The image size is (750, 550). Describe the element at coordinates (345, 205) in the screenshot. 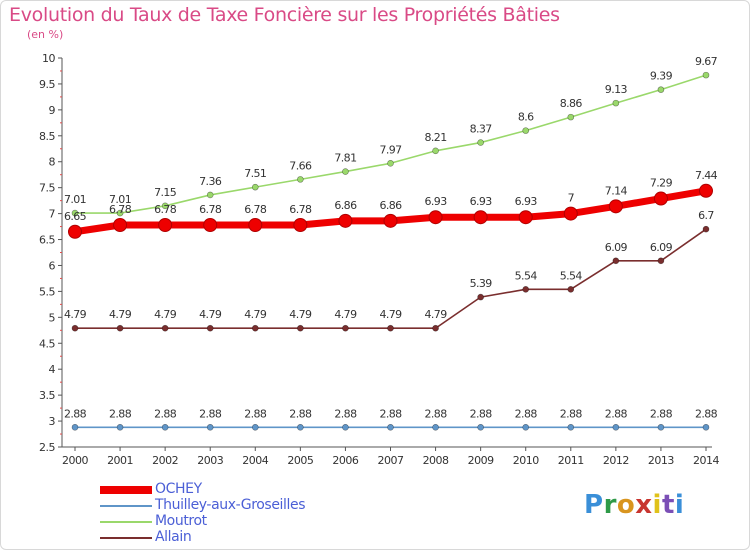

I see `data-label: 6.86` at that location.